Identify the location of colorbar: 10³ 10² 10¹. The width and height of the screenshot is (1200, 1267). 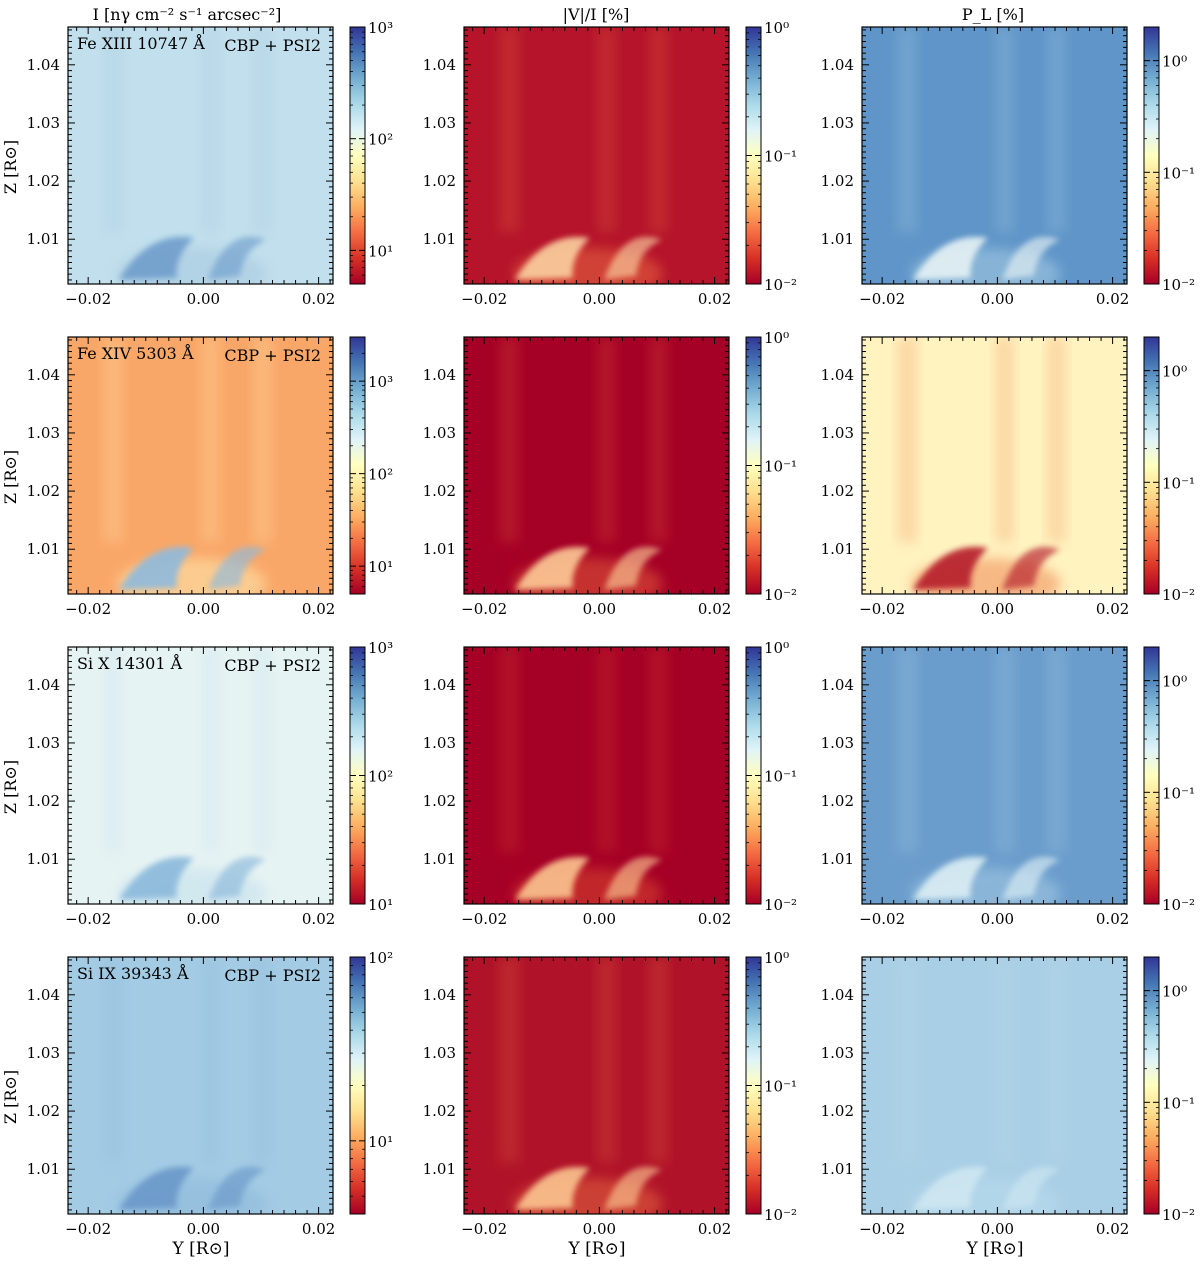
(371, 465).